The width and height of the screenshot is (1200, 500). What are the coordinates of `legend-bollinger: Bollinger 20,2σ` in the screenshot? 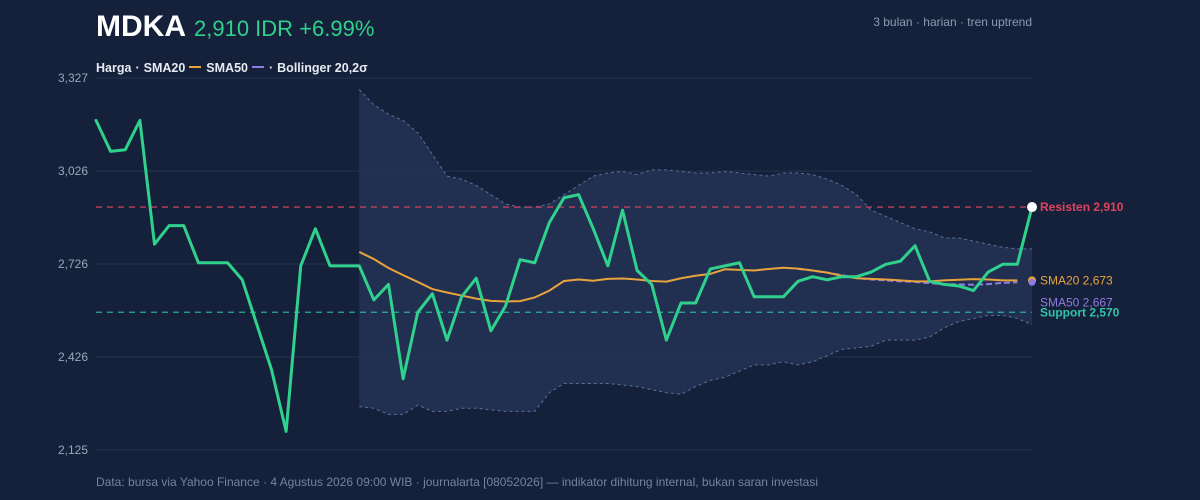 It's located at (322, 68).